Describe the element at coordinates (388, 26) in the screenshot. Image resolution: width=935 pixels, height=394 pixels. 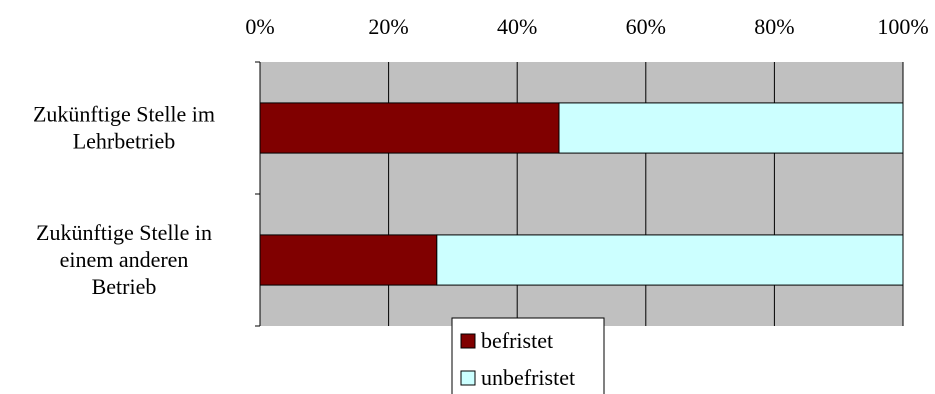
I see `x-tick-label: 20%` at that location.